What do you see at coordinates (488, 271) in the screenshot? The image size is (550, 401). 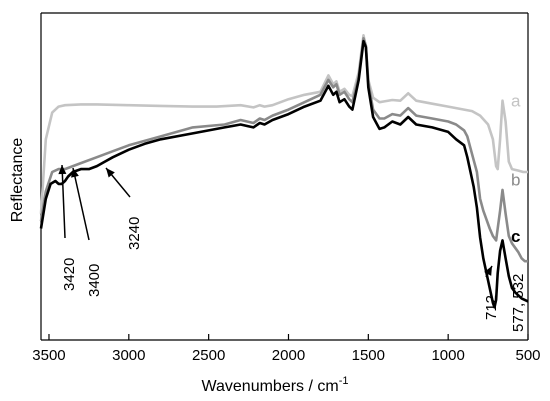 I see `arrow-712-head` at bounding box center [488, 271].